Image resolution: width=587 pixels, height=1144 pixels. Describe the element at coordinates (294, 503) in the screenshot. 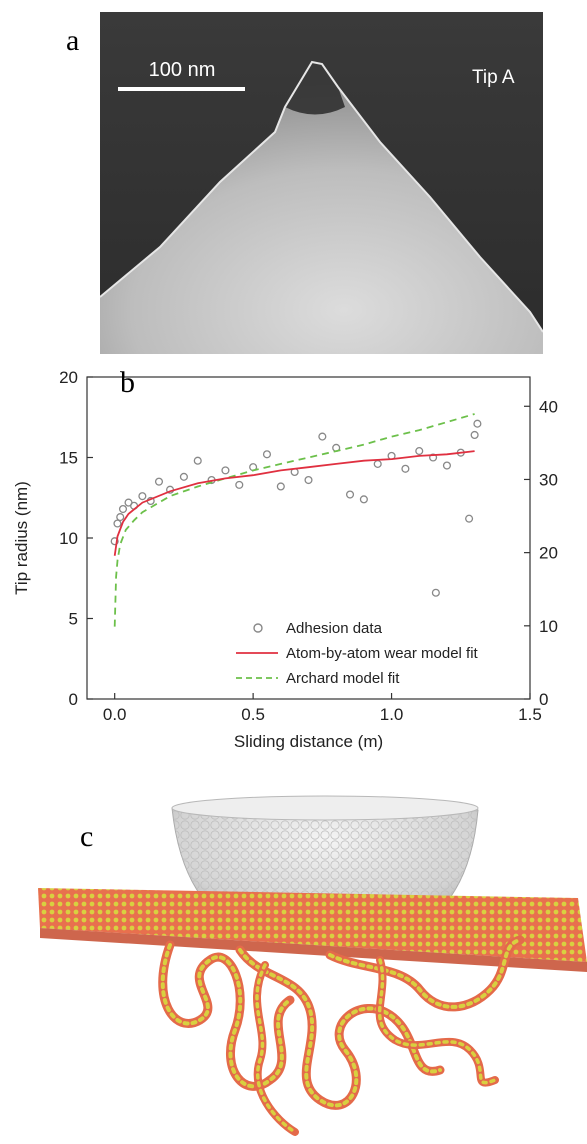

I see `atom-by-atom-fit-line` at that location.